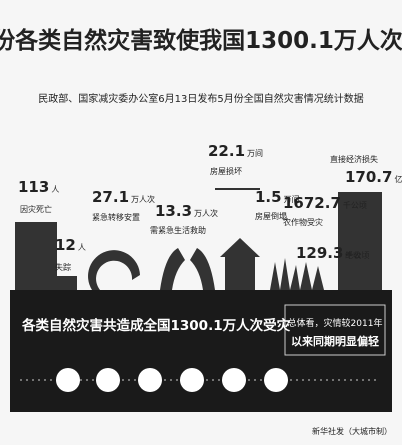 Image resolution: width=402 pixels, height=445 pixels. I want to click on stat-label: 房屋损坏, so click(226, 171).